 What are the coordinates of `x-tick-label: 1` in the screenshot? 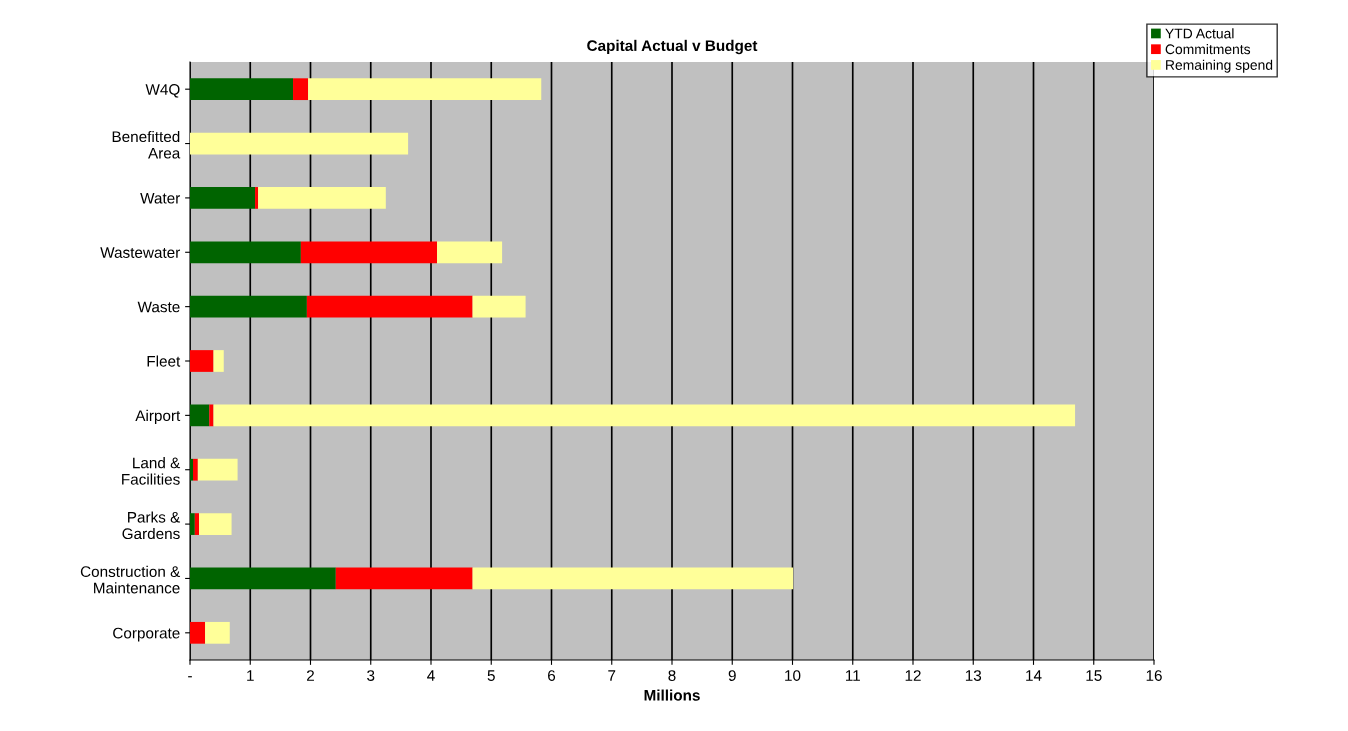 It's located at (250, 675).